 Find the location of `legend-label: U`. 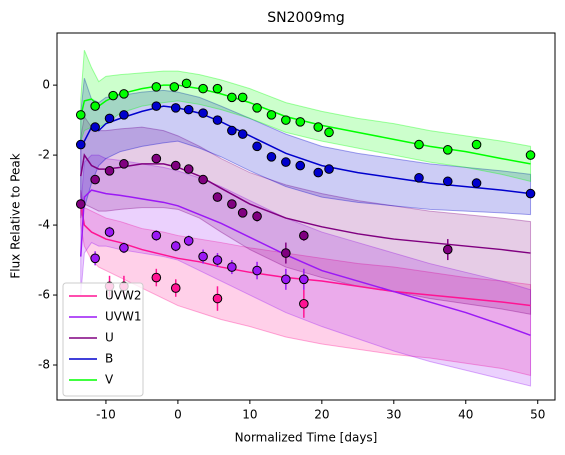

legend-label: U is located at coordinates (109, 338).